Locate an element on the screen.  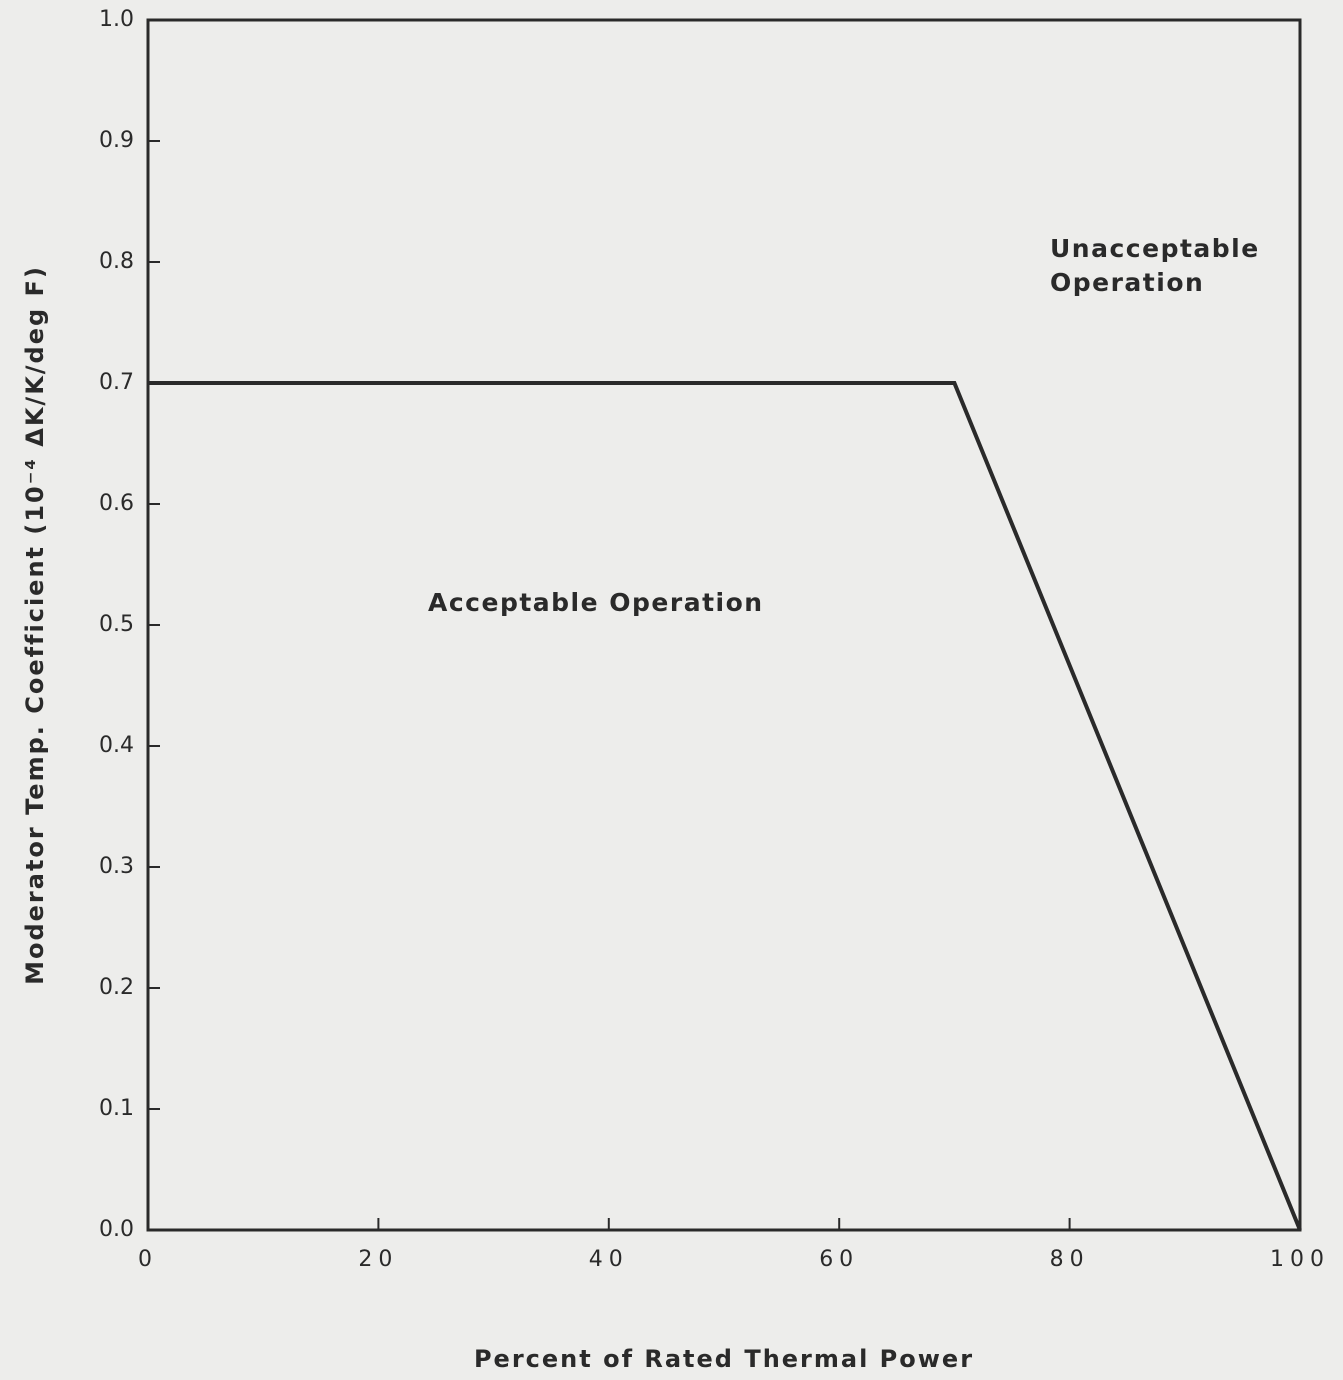
y-tick-label: 0.4 is located at coordinates (116, 745).